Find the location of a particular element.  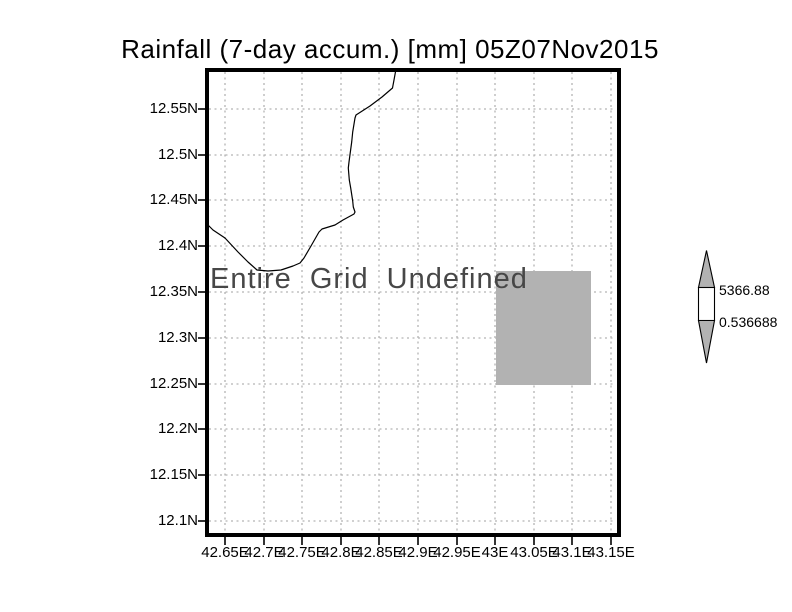

x-axis-label: 43.15E is located at coordinates (611, 552).